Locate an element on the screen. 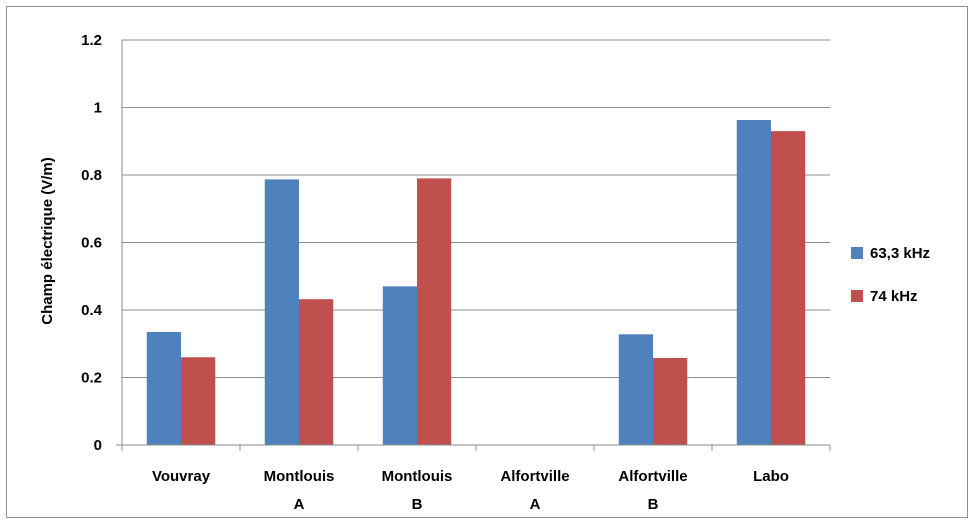 The image size is (976, 524). y-tick-label: 1.2 is located at coordinates (91, 40).